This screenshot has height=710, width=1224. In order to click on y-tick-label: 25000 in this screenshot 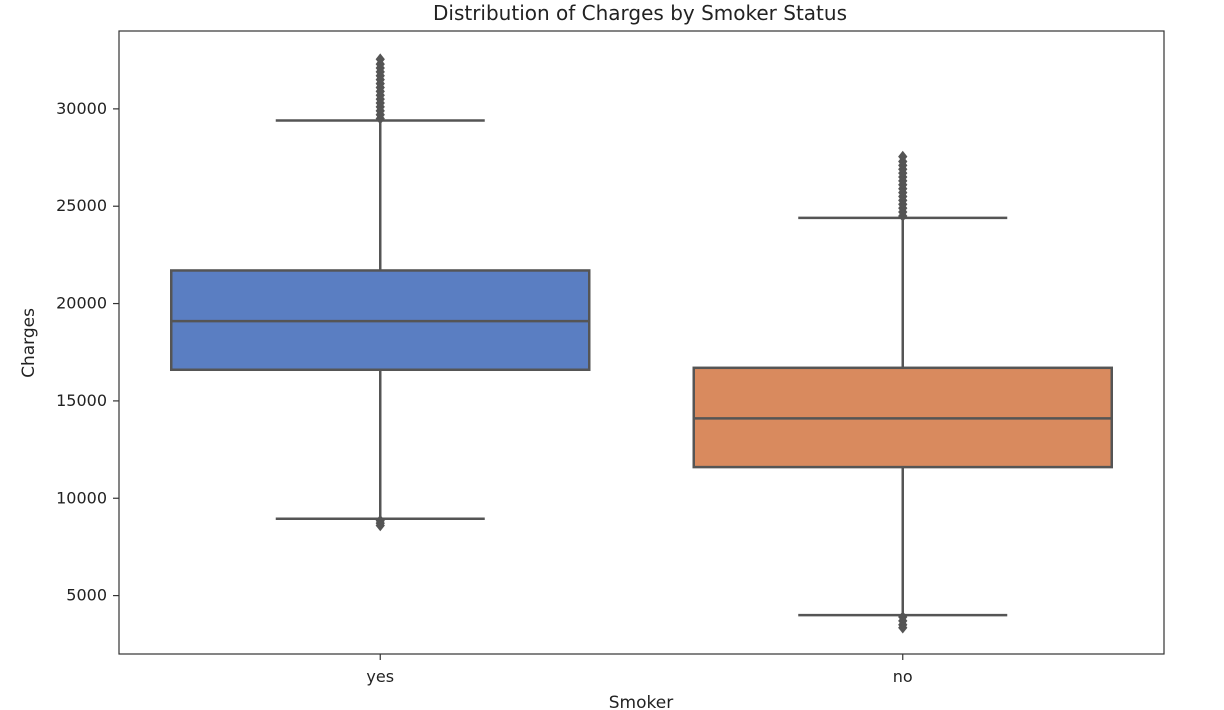, I will do `click(81, 205)`.